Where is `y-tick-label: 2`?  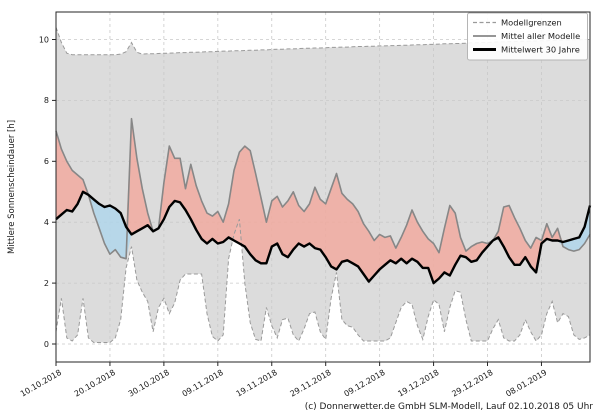
y-tick-label: 2 is located at coordinates (46, 283).